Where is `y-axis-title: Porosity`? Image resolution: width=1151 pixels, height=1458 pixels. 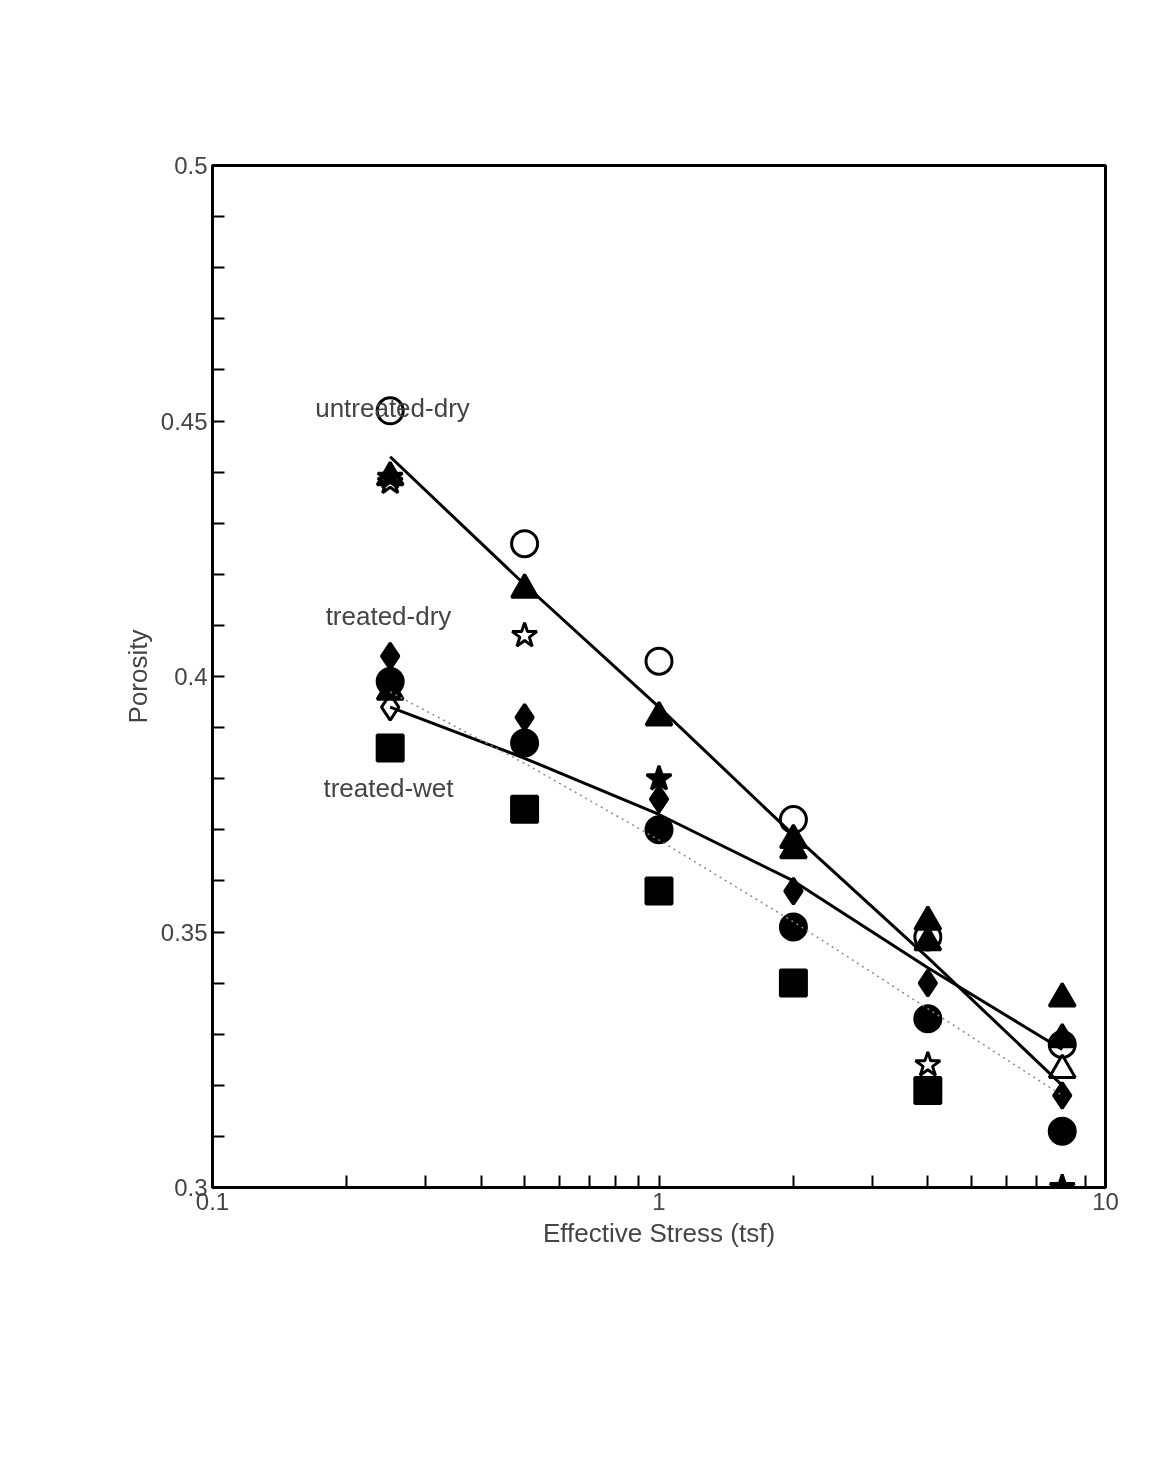
y-axis-title: Porosity is located at coordinates (137, 676).